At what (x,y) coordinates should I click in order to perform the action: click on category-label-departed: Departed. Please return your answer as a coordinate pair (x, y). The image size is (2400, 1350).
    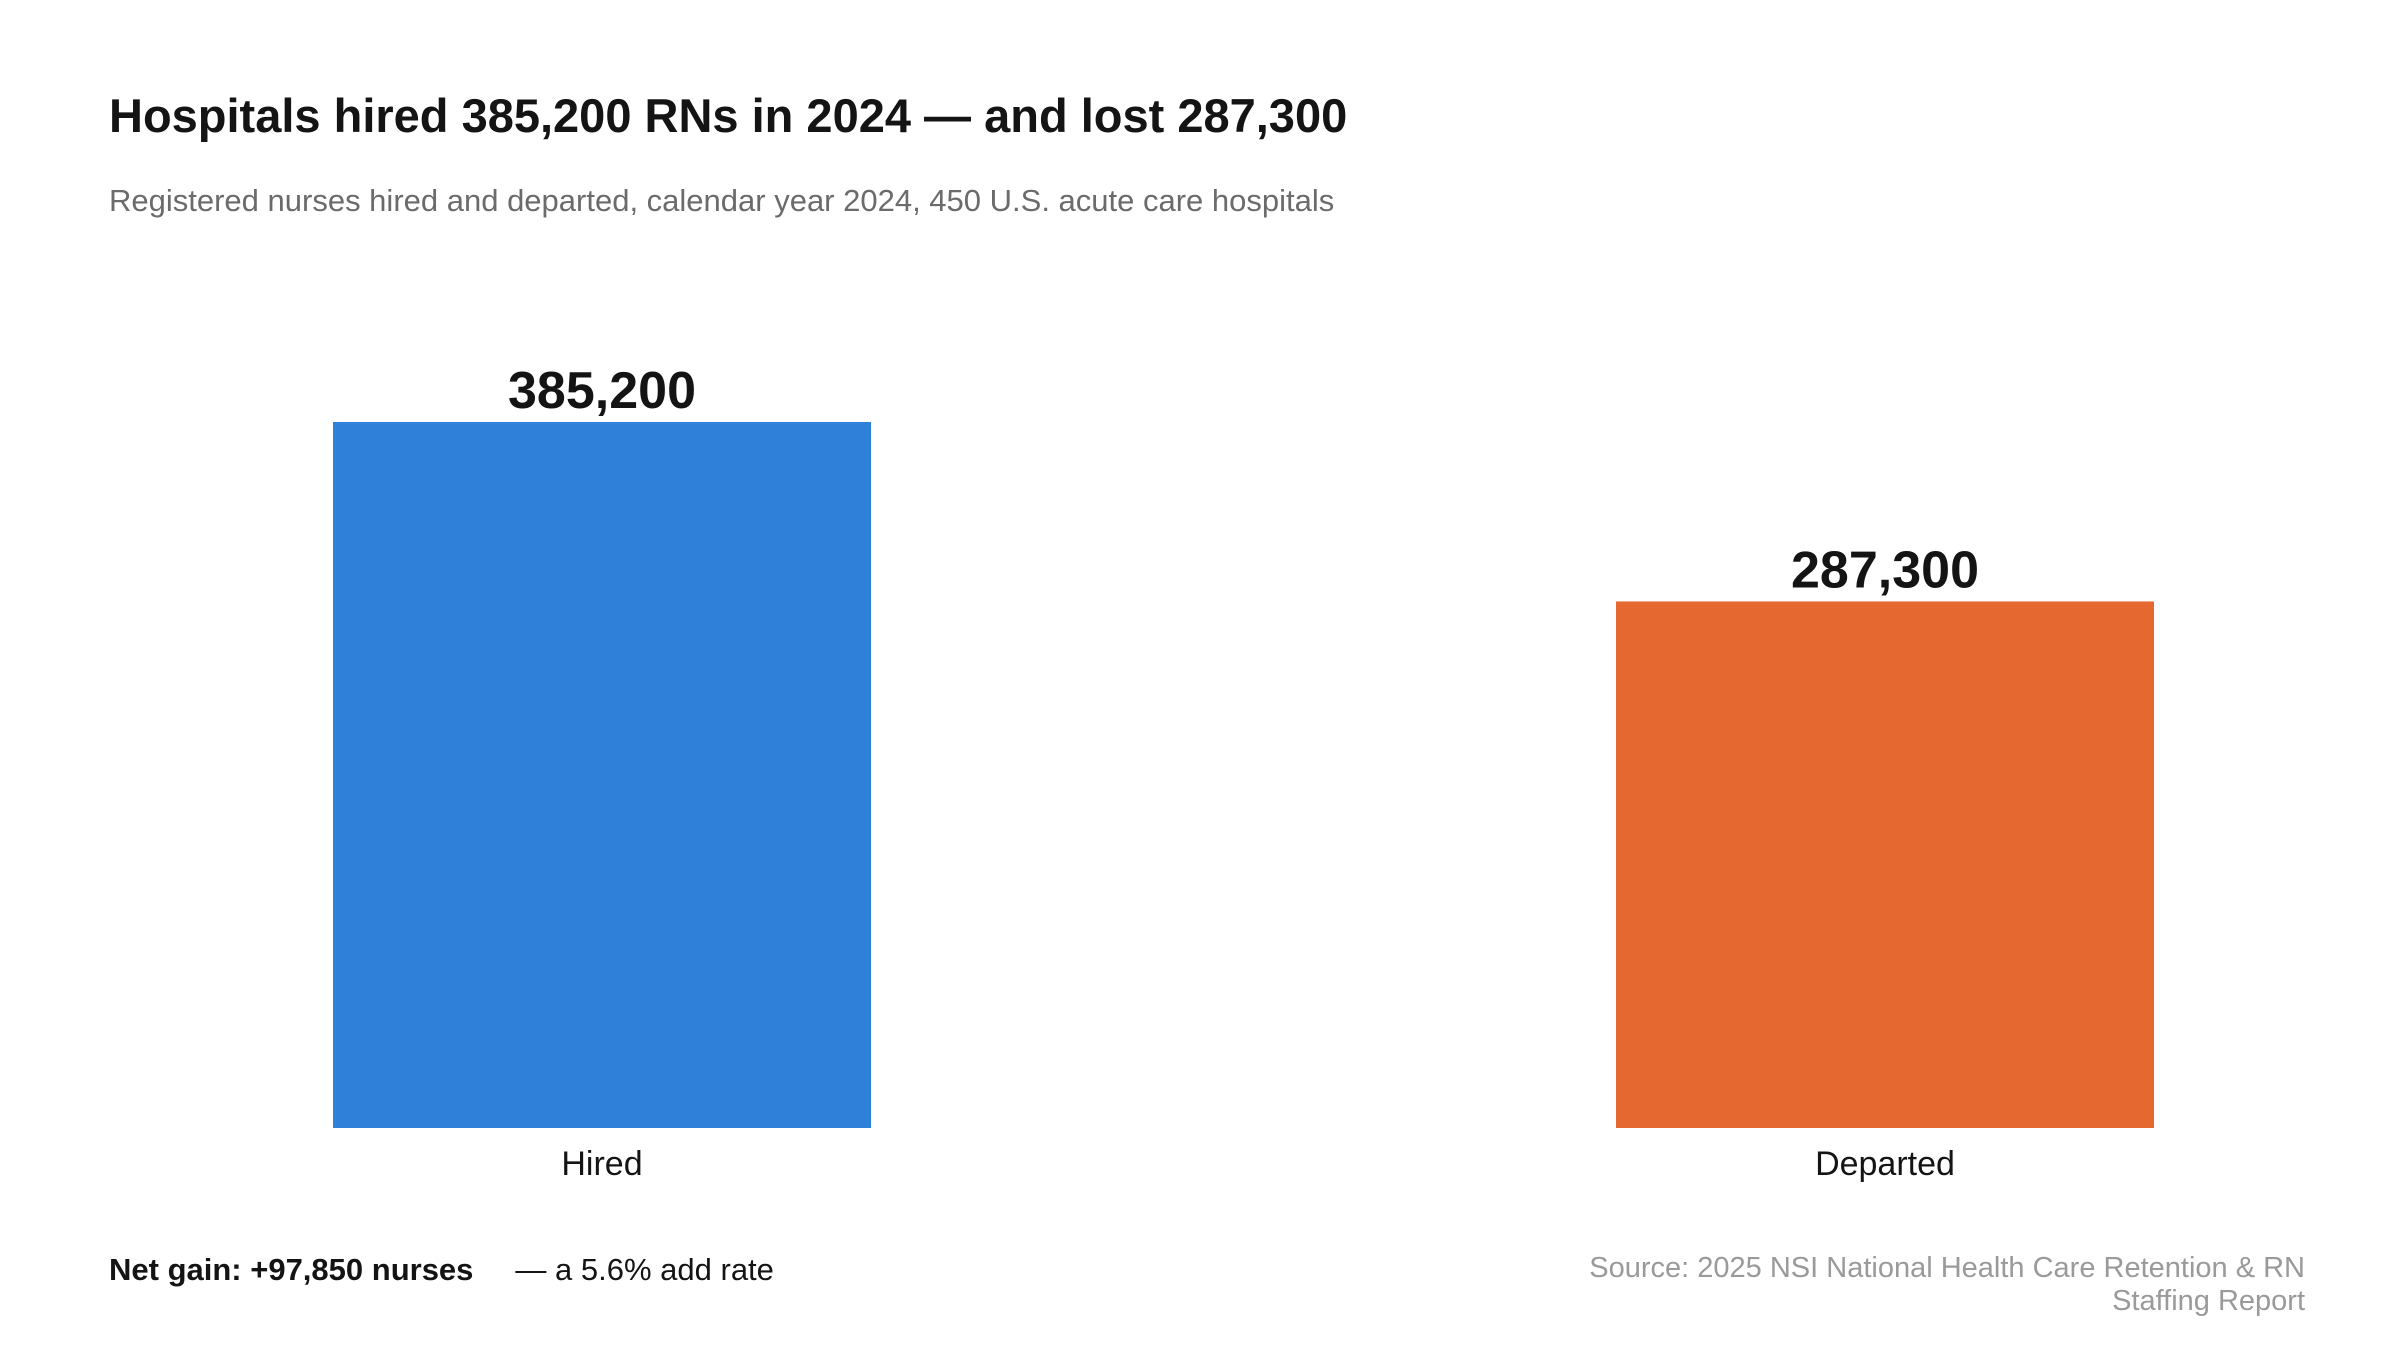
    Looking at the image, I should click on (1885, 1164).